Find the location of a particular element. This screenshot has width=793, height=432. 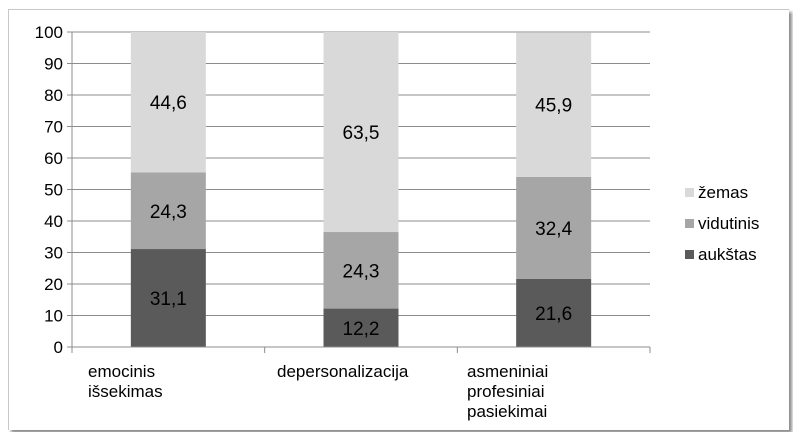

legend: žemas vidutinis aukštas is located at coordinates (722, 223).